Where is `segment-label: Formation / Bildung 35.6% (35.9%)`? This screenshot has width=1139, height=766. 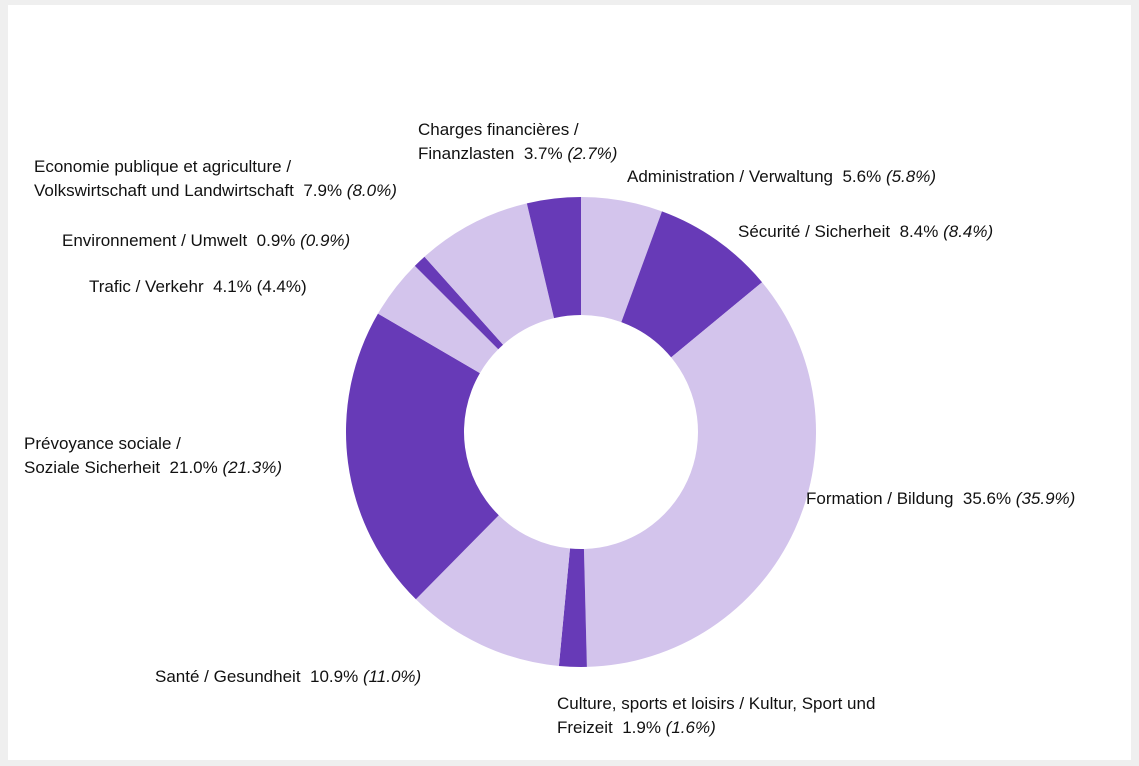 segment-label: Formation / Bildung 35.6% (35.9%) is located at coordinates (940, 499).